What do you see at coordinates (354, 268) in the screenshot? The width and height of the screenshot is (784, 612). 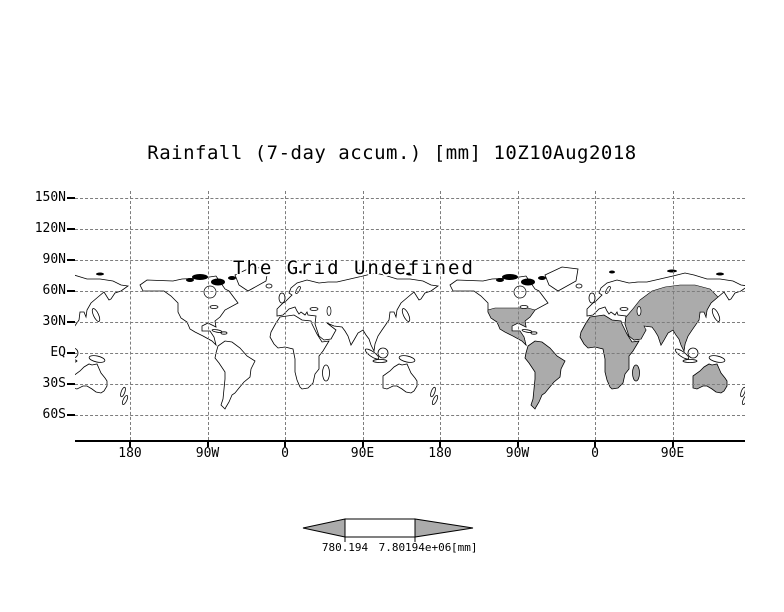 I see `grid-undefined-warning: The Grid Undefined` at bounding box center [354, 268].